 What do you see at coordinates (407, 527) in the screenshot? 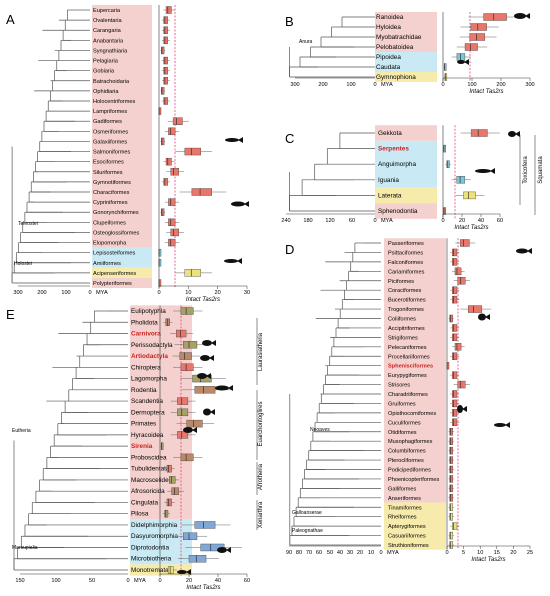
I see `taxon-label: Apterygiformes` at bounding box center [407, 527].